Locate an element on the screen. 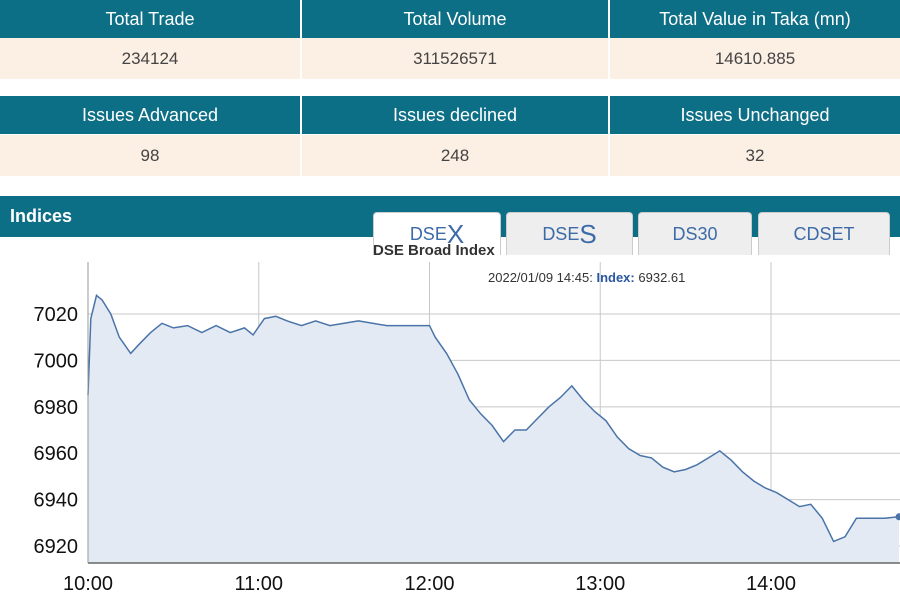 The width and height of the screenshot is (900, 600). x-tick-label: 12:00 is located at coordinates (429, 584).